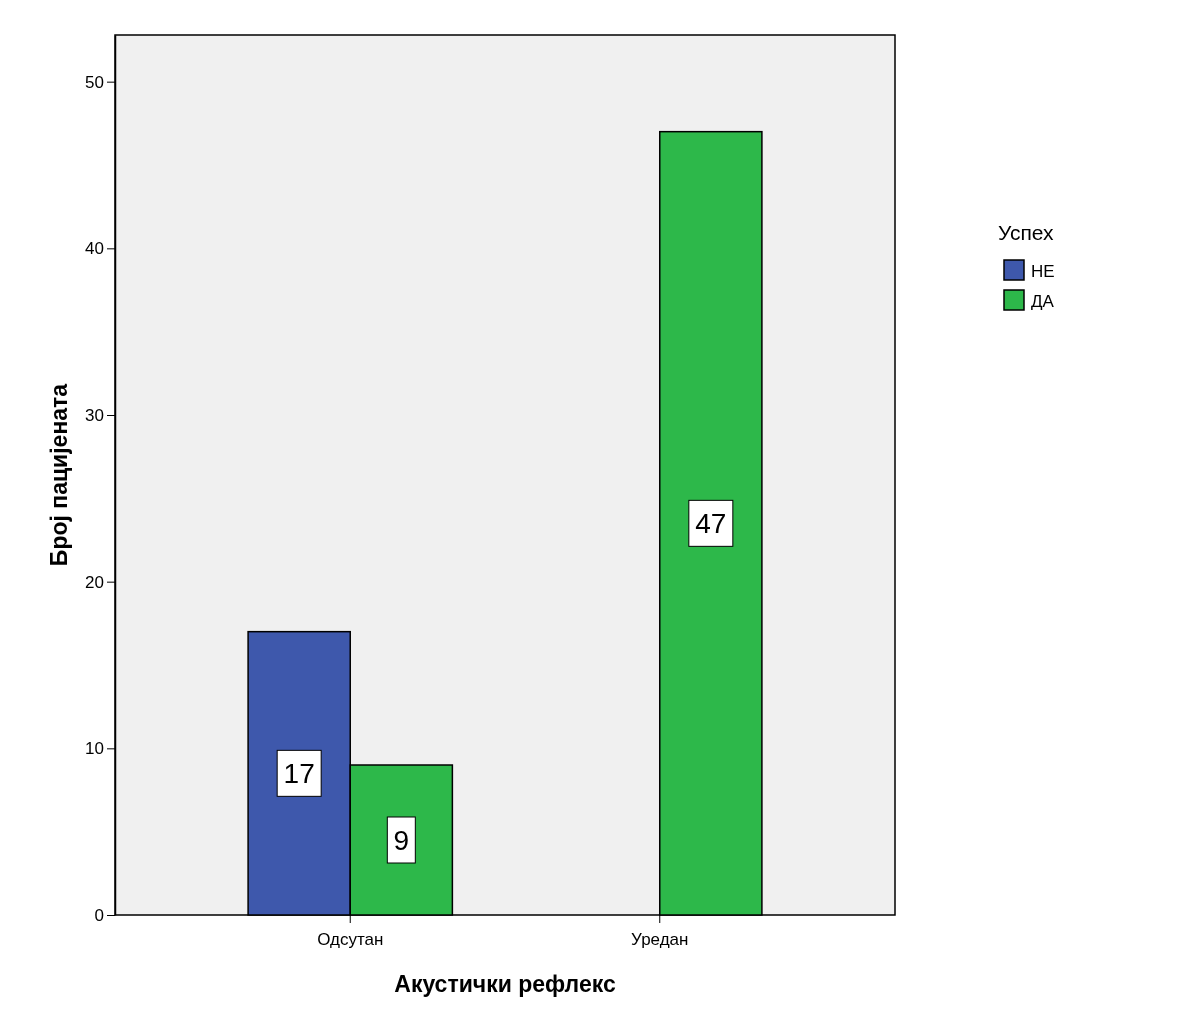 The height and width of the screenshot is (1009, 1179). I want to click on legend-label: ДА, so click(1043, 301).